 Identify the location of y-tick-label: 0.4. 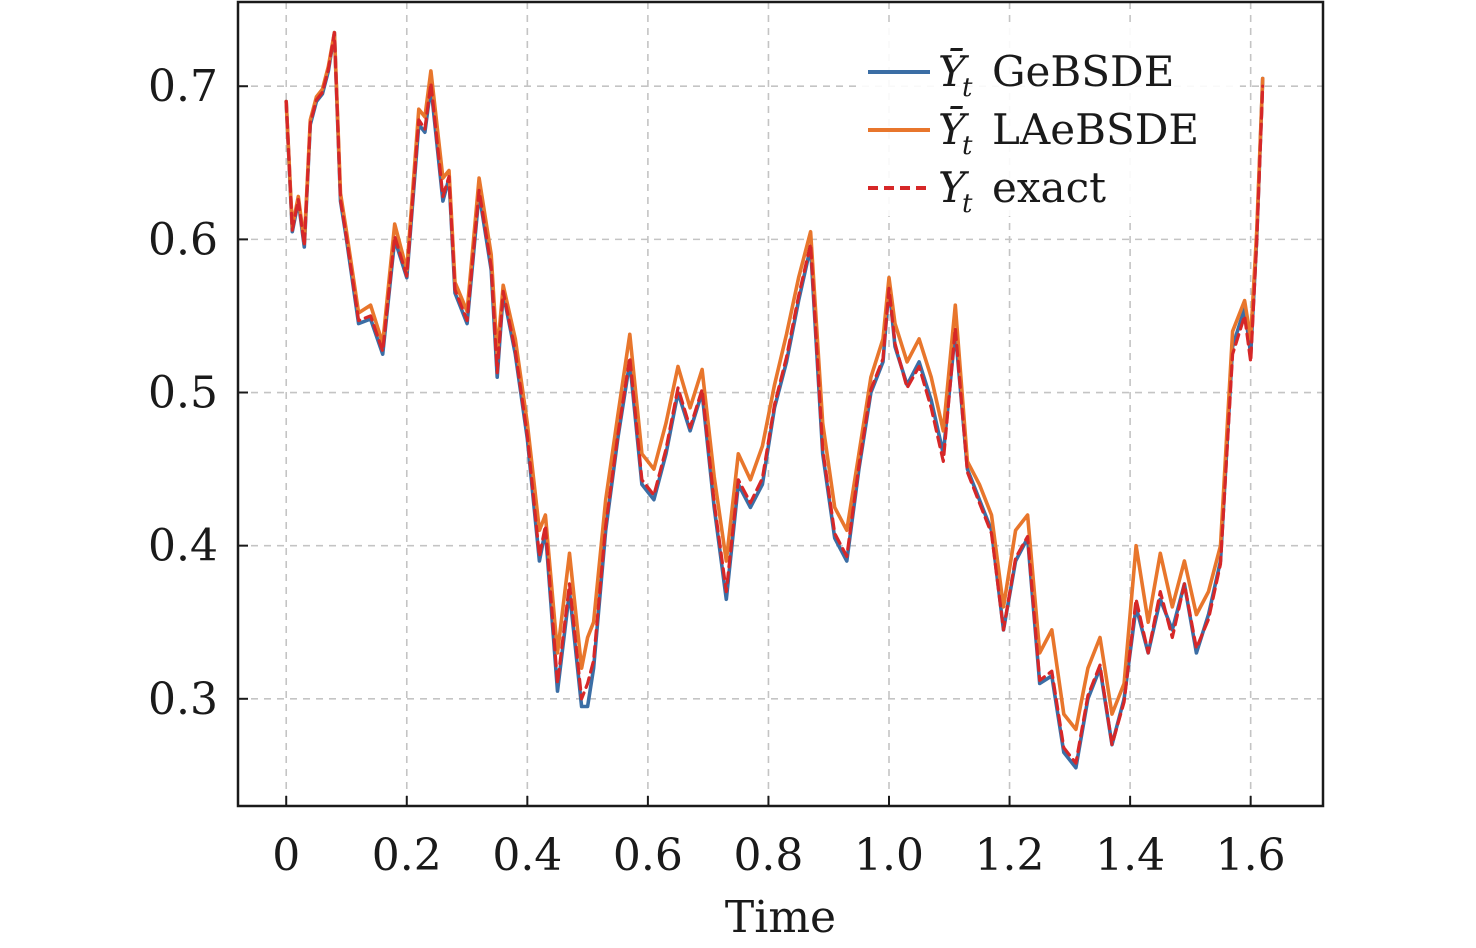
(183, 546).